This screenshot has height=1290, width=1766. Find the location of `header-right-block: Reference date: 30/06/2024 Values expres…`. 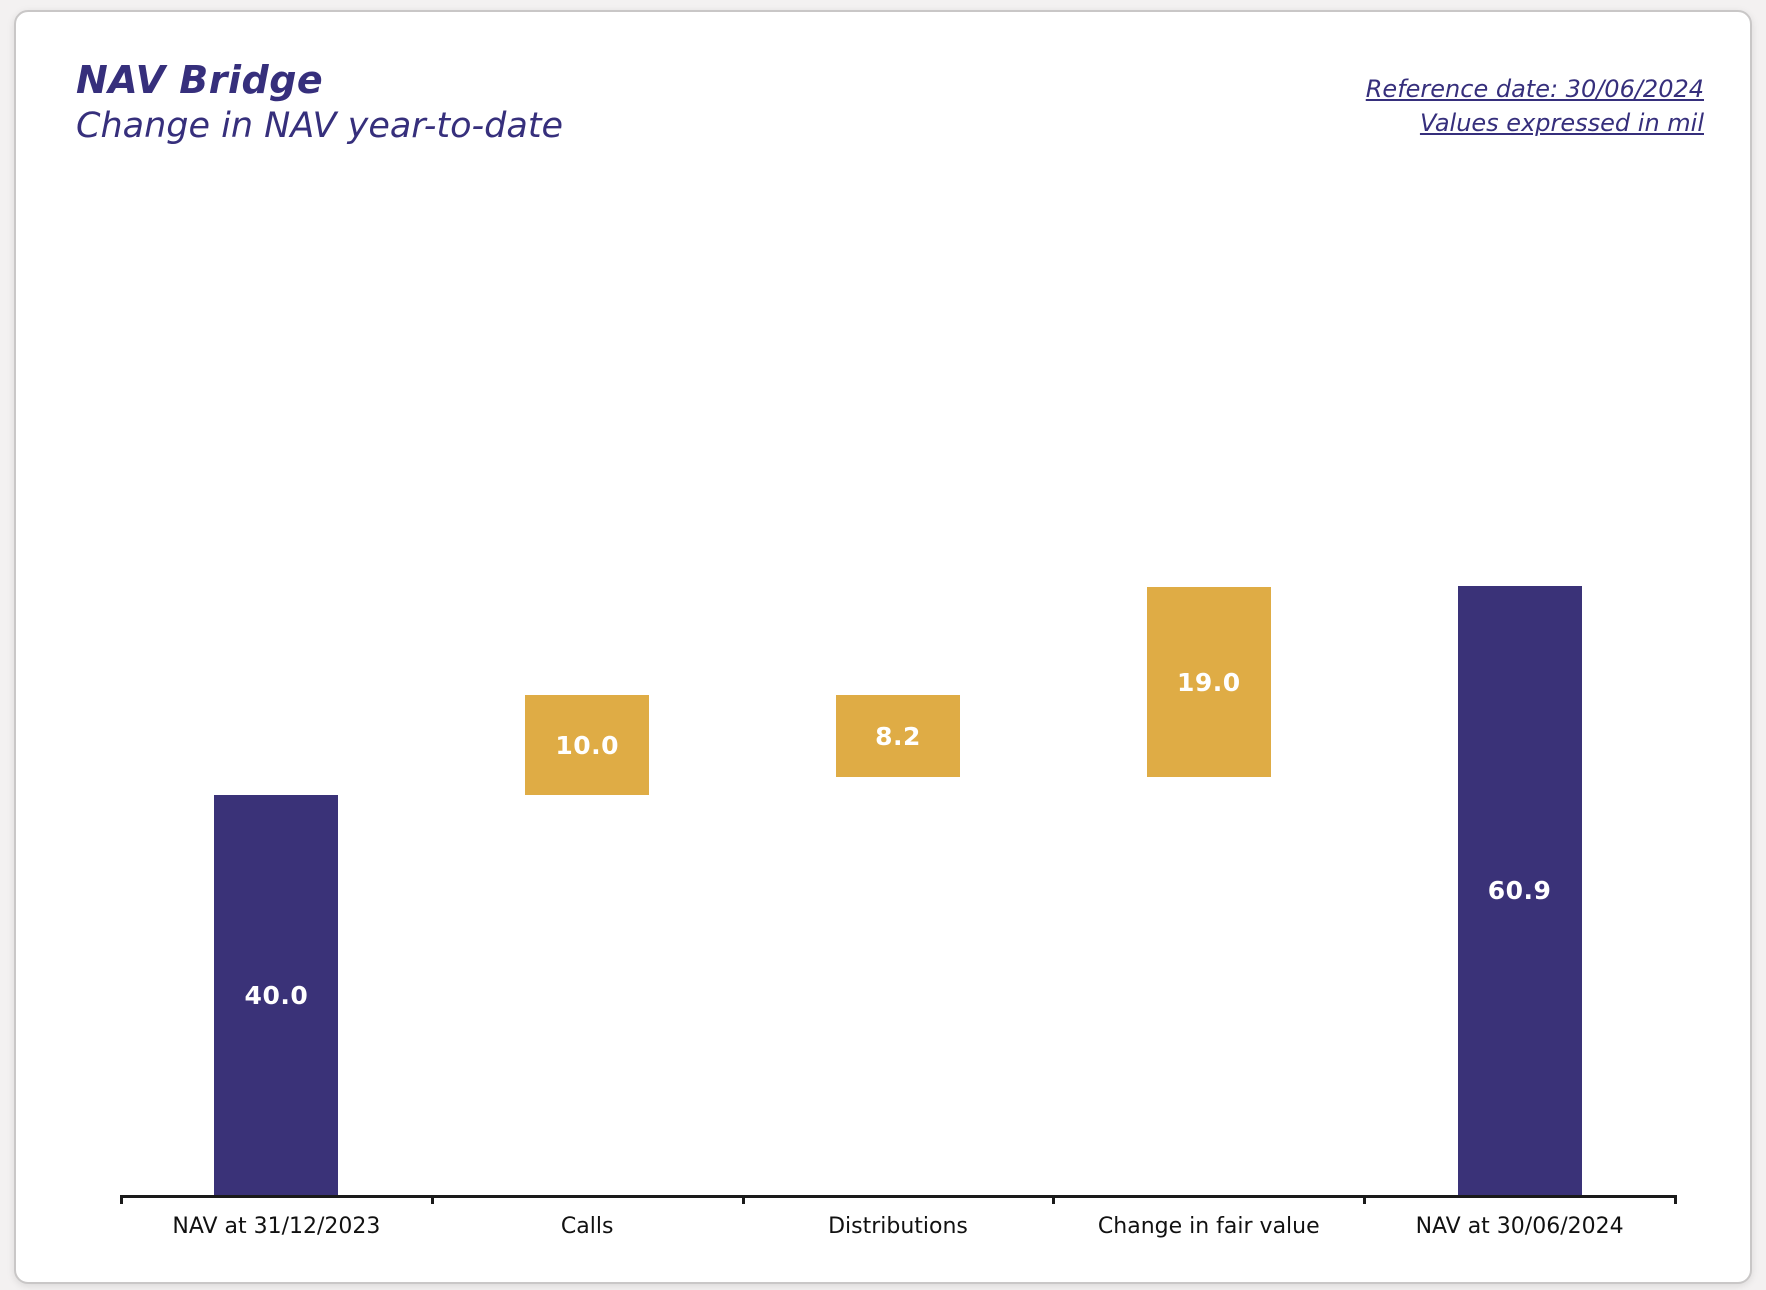

header-right-block: Reference date: 30/06/2024 Values expres… is located at coordinates (1535, 106).